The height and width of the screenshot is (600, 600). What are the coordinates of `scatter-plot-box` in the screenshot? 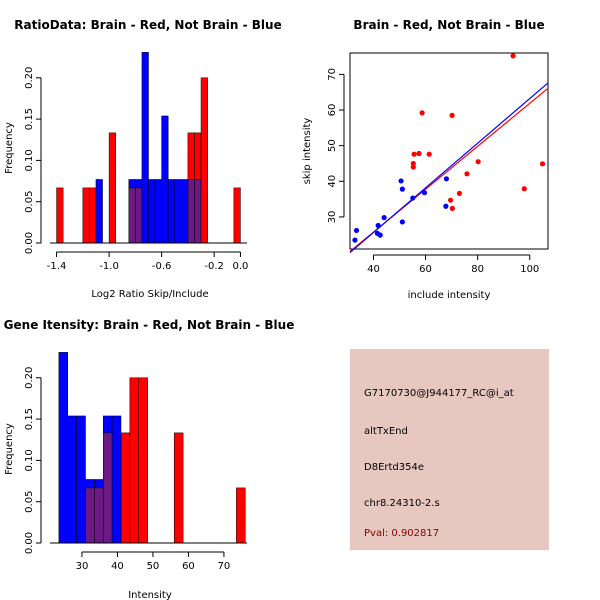 It's located at (449, 151).